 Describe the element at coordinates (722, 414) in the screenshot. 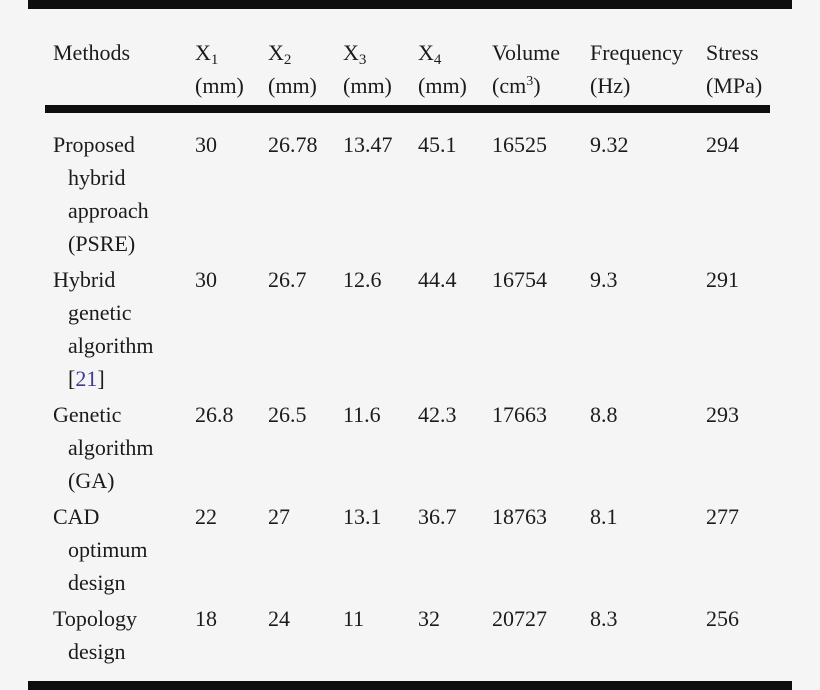

I see `value-ga-stress: 293` at that location.